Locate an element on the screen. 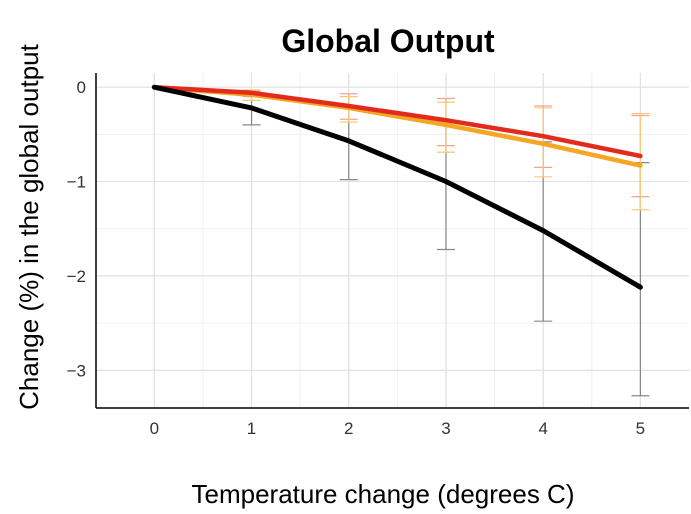  x-tick-label: 5 is located at coordinates (640, 428).